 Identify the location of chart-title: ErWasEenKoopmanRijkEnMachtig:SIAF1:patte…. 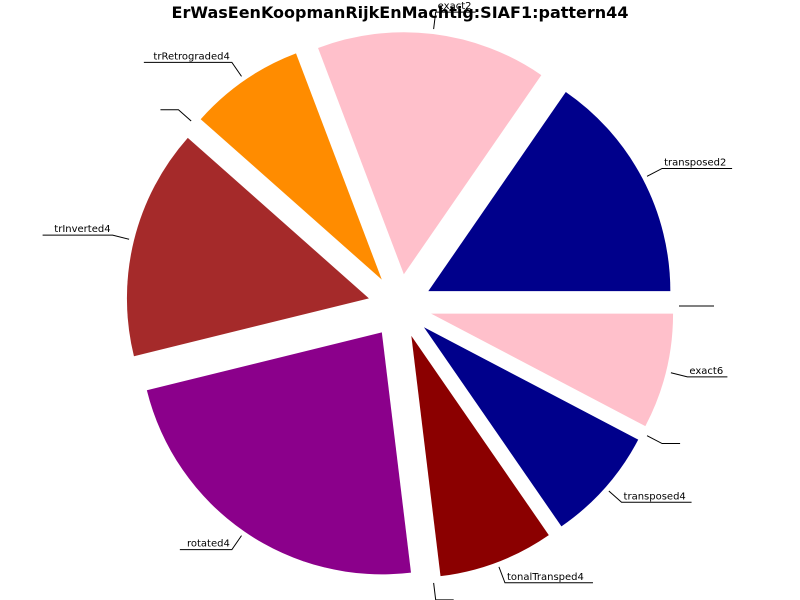
(400, 12).